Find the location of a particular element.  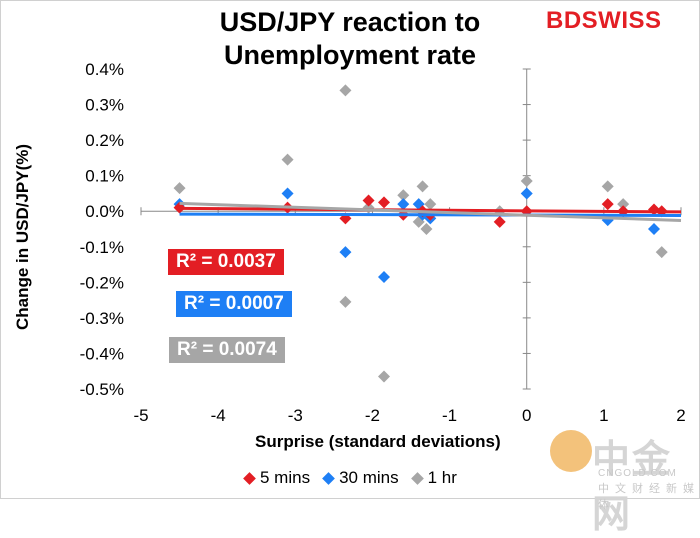

logo-part-2: SWISS is located at coordinates (621, 20).